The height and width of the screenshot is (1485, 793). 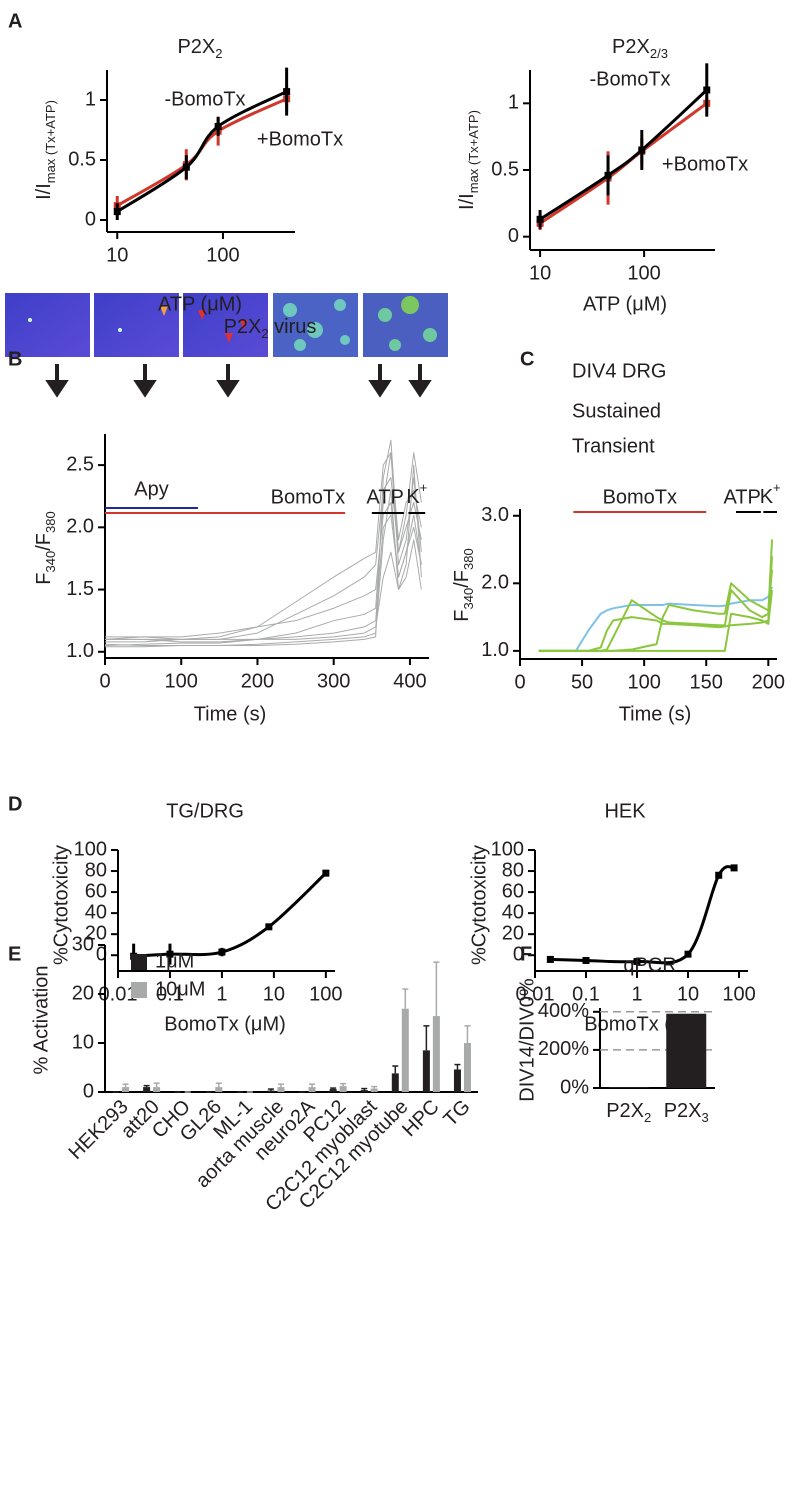 I want to click on y-tick-label: 80, so click(x=96, y=870).